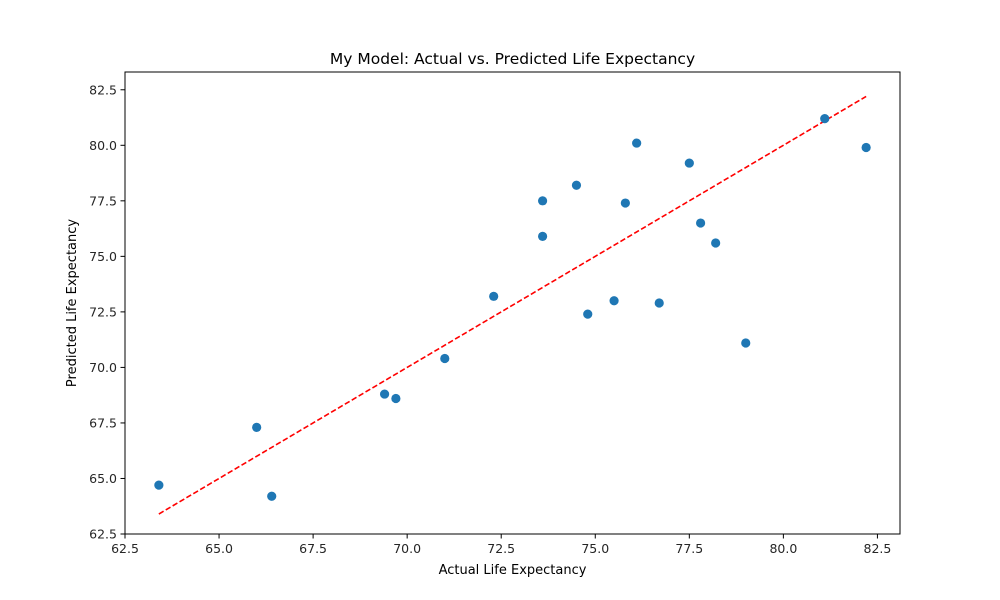  Describe the element at coordinates (125, 548) in the screenshot. I see `x-tick-label: 62.5` at that location.